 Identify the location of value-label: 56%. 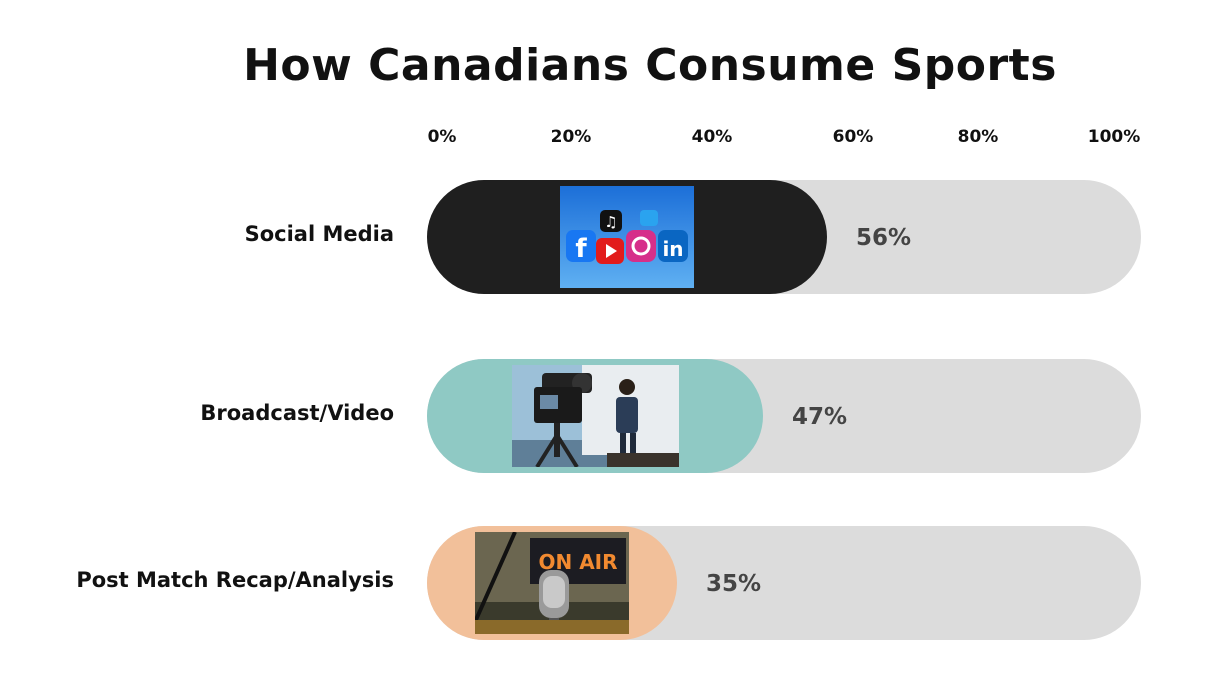
(884, 238).